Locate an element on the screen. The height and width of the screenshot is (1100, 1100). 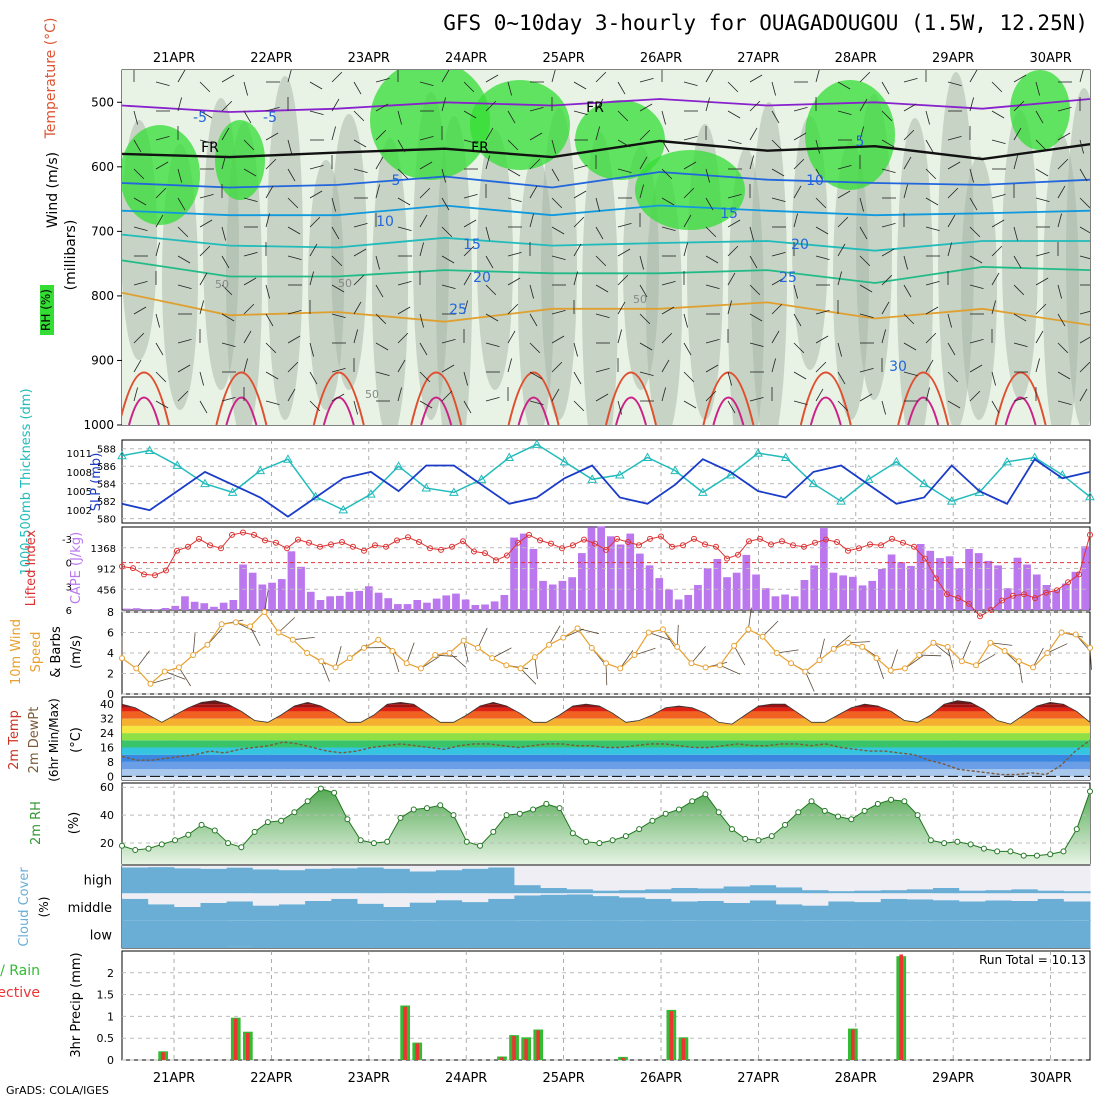
cloud-level-label: low is located at coordinates (101, 935).